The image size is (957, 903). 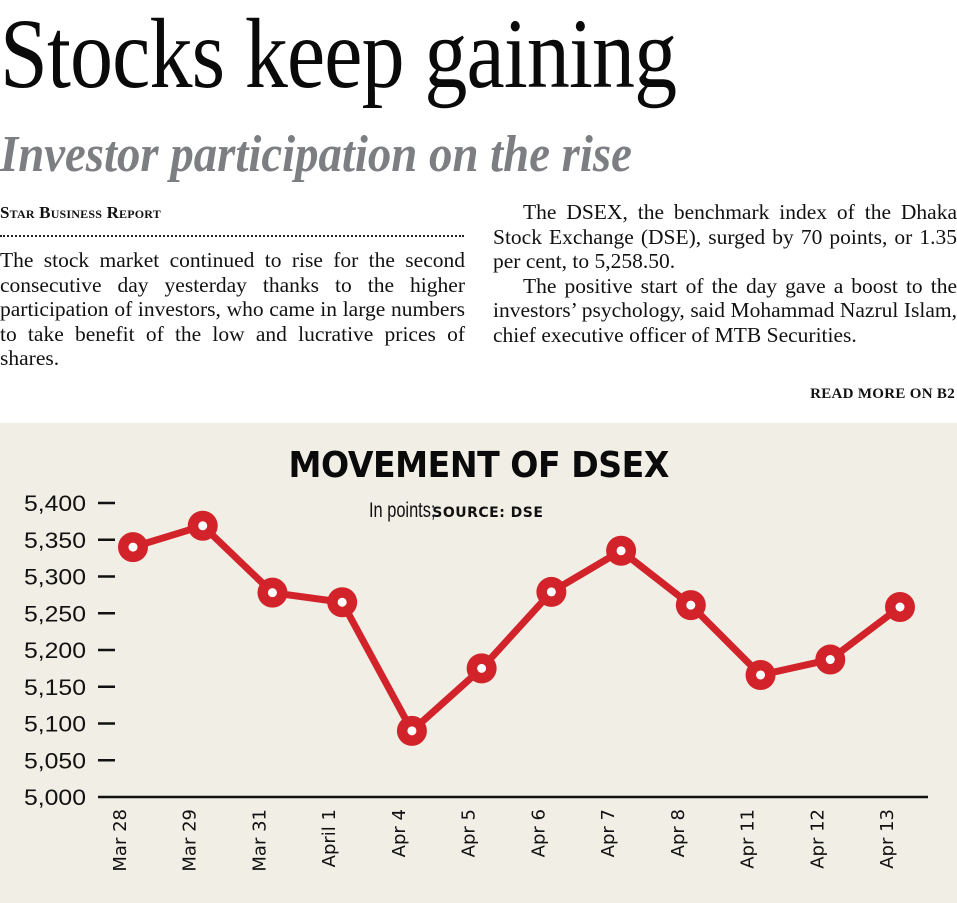 What do you see at coordinates (55, 650) in the screenshot?
I see `y-tick-label: 5,200` at bounding box center [55, 650].